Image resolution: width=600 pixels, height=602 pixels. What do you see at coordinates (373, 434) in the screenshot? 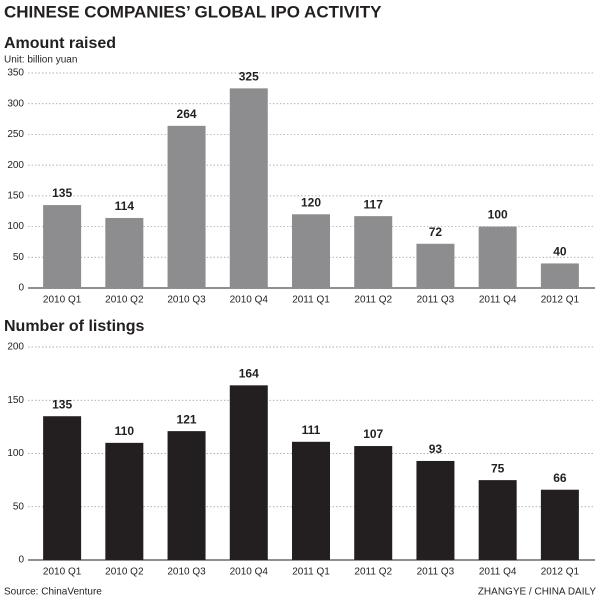
I see `value-label: 107` at bounding box center [373, 434].